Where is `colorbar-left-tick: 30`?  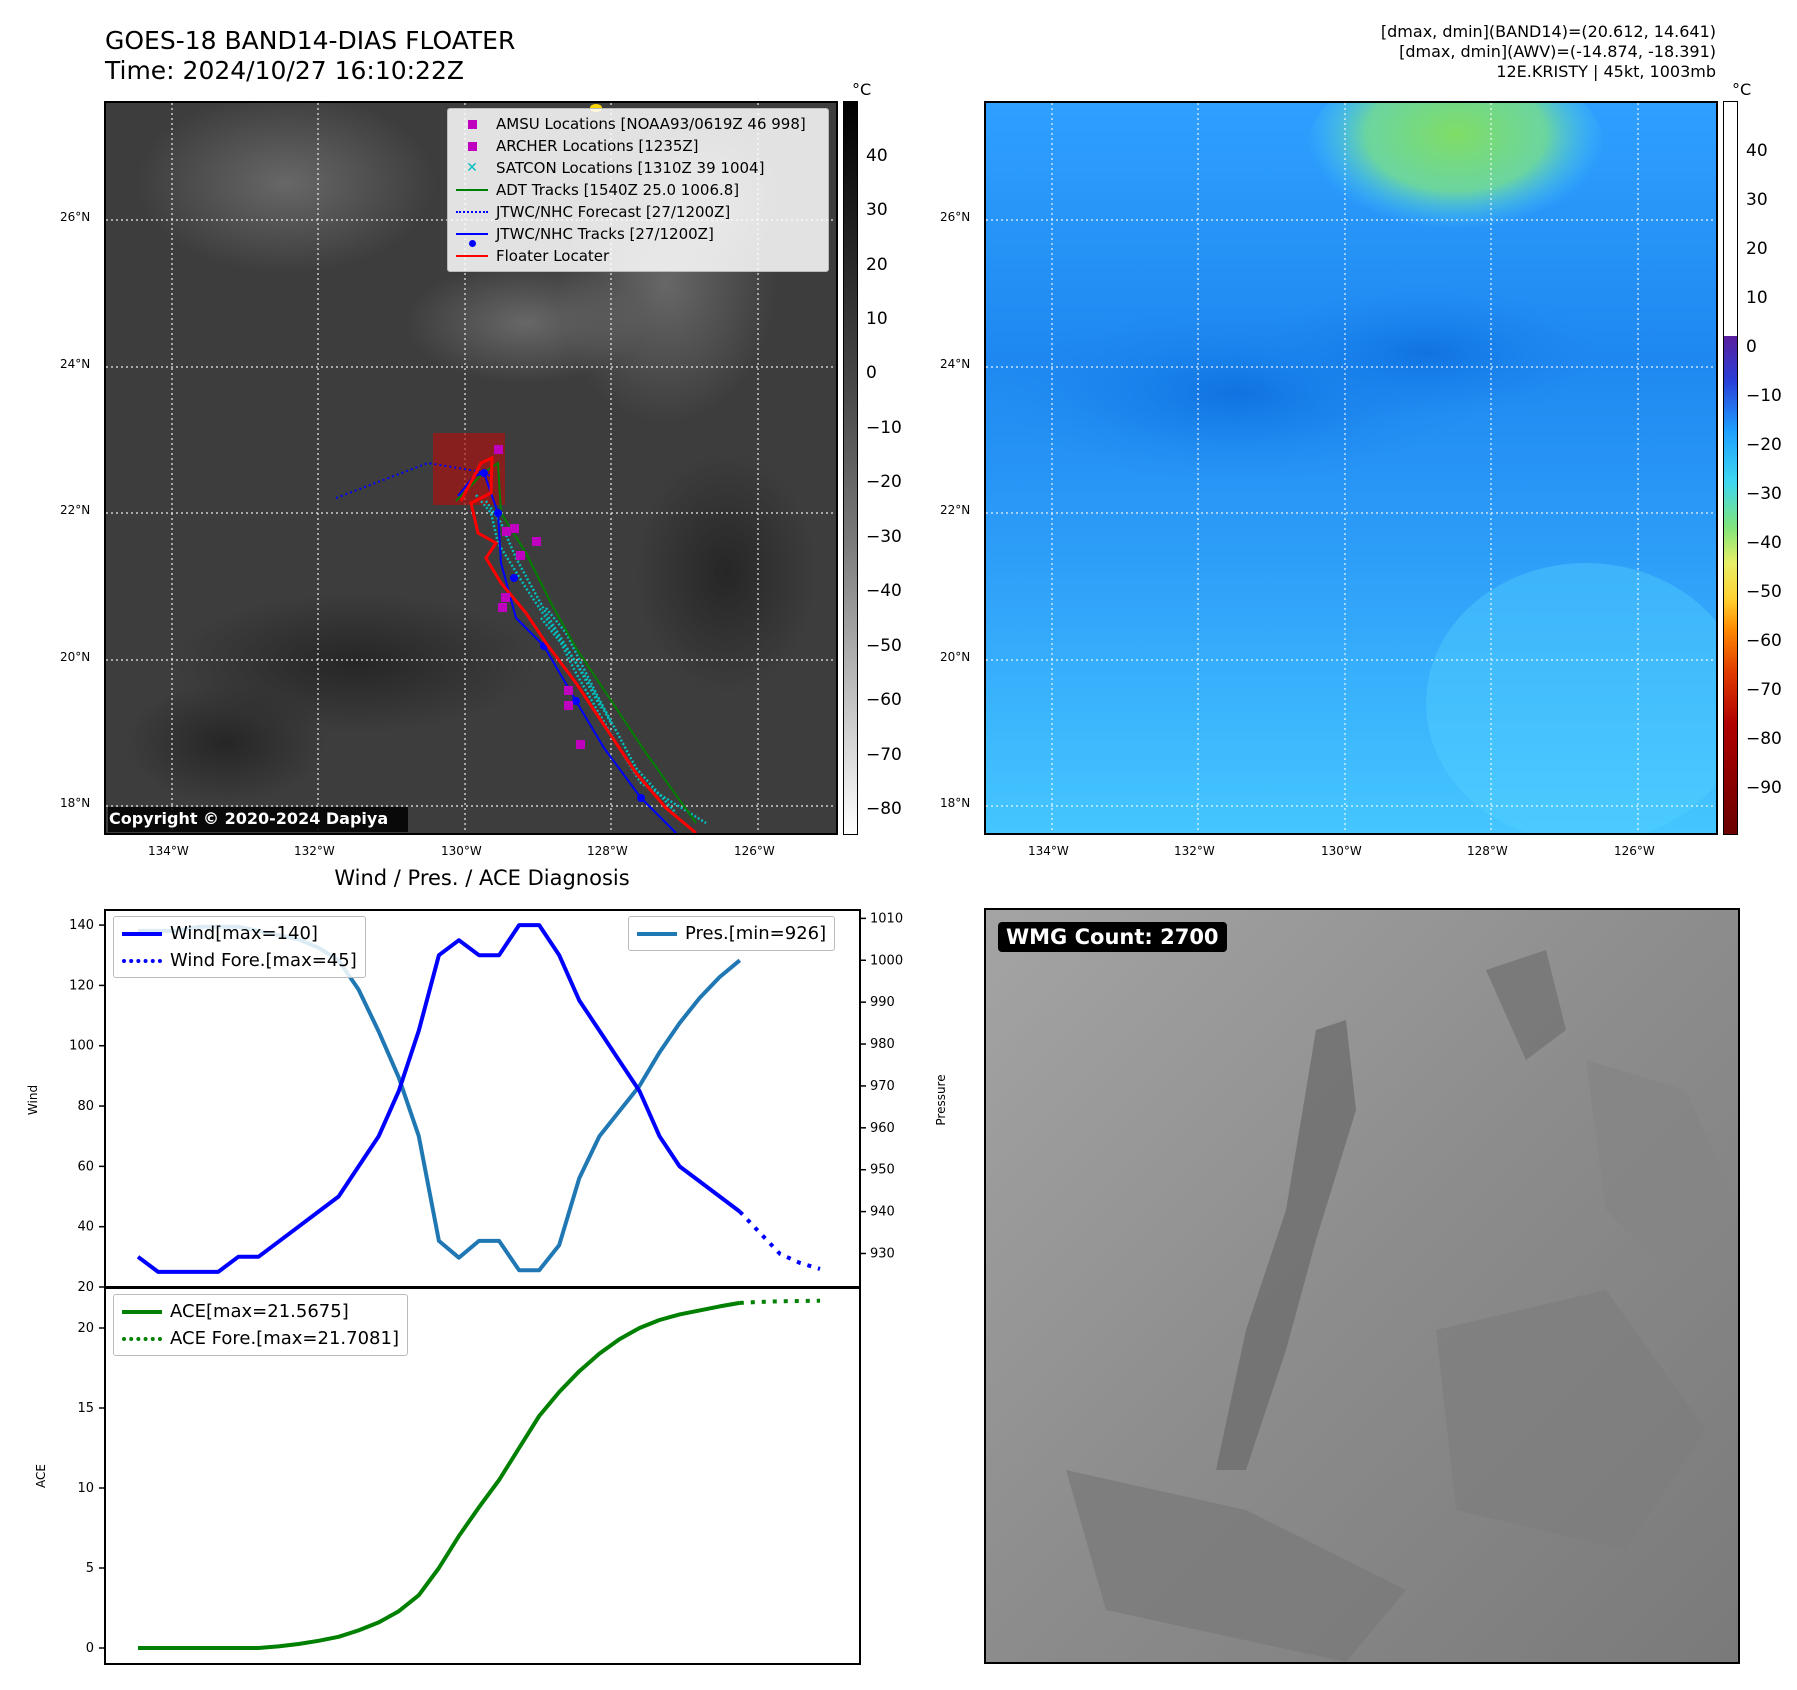 colorbar-left-tick: 30 is located at coordinates (877, 210).